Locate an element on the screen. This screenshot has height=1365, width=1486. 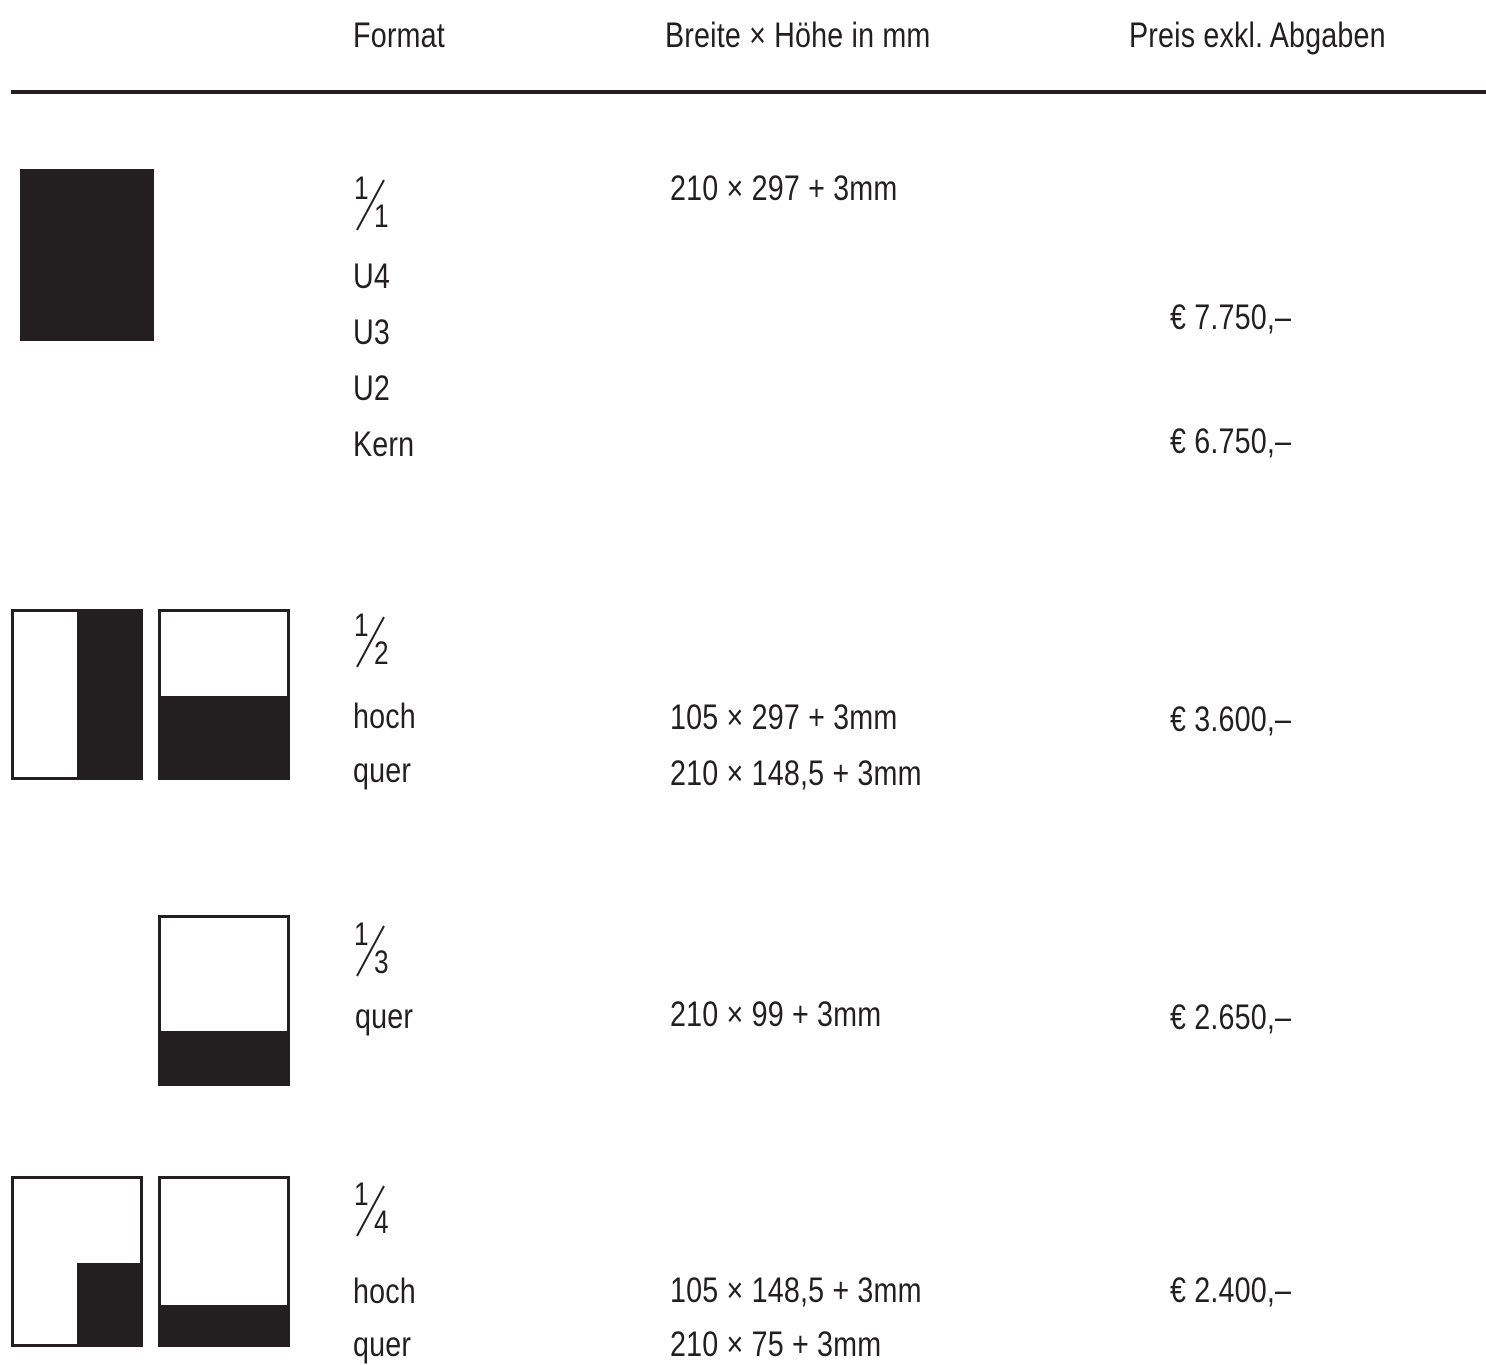
fraction-one-whole: 1 1 is located at coordinates (378, 205).